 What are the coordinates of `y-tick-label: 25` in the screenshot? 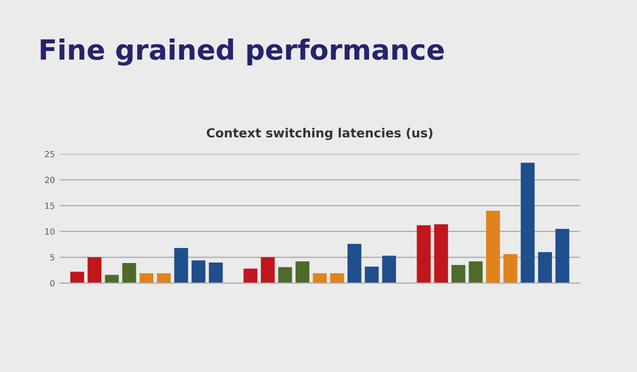 It's located at (49, 154).